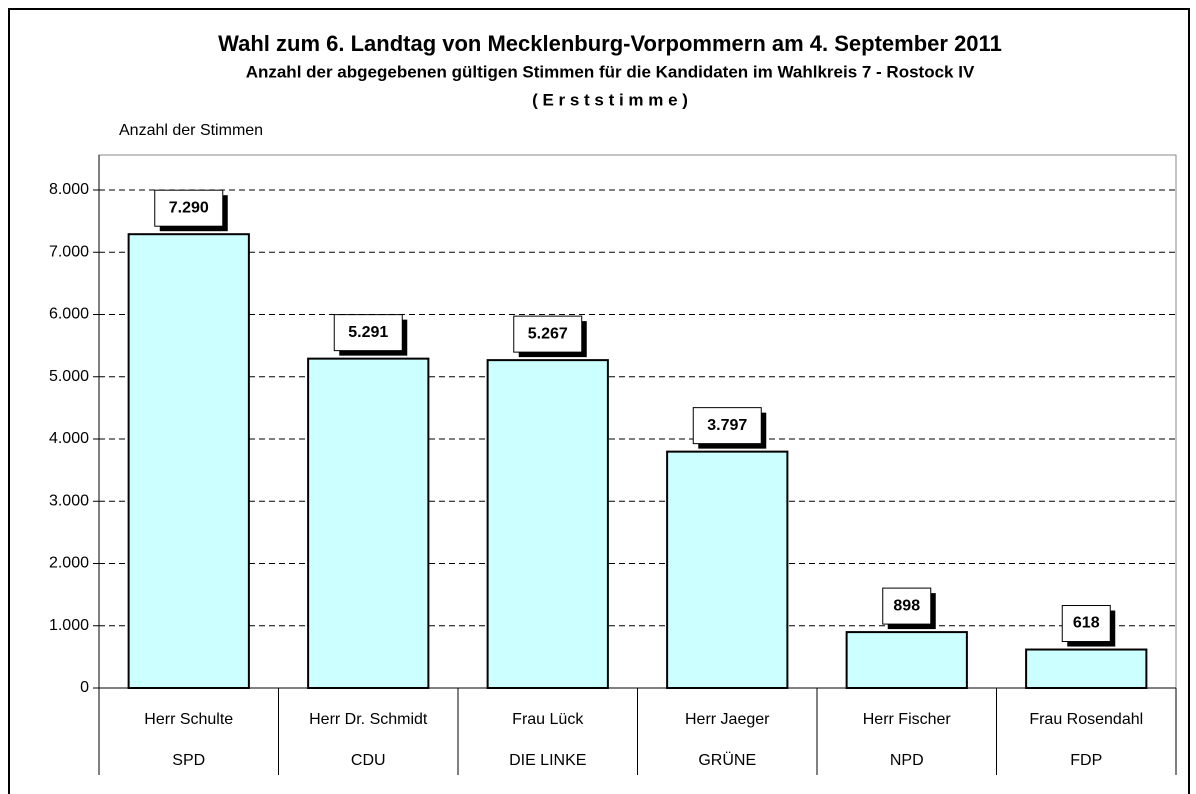 This screenshot has height=794, width=1196. What do you see at coordinates (548, 719) in the screenshot?
I see `x-tick-label: Frau Lück` at bounding box center [548, 719].